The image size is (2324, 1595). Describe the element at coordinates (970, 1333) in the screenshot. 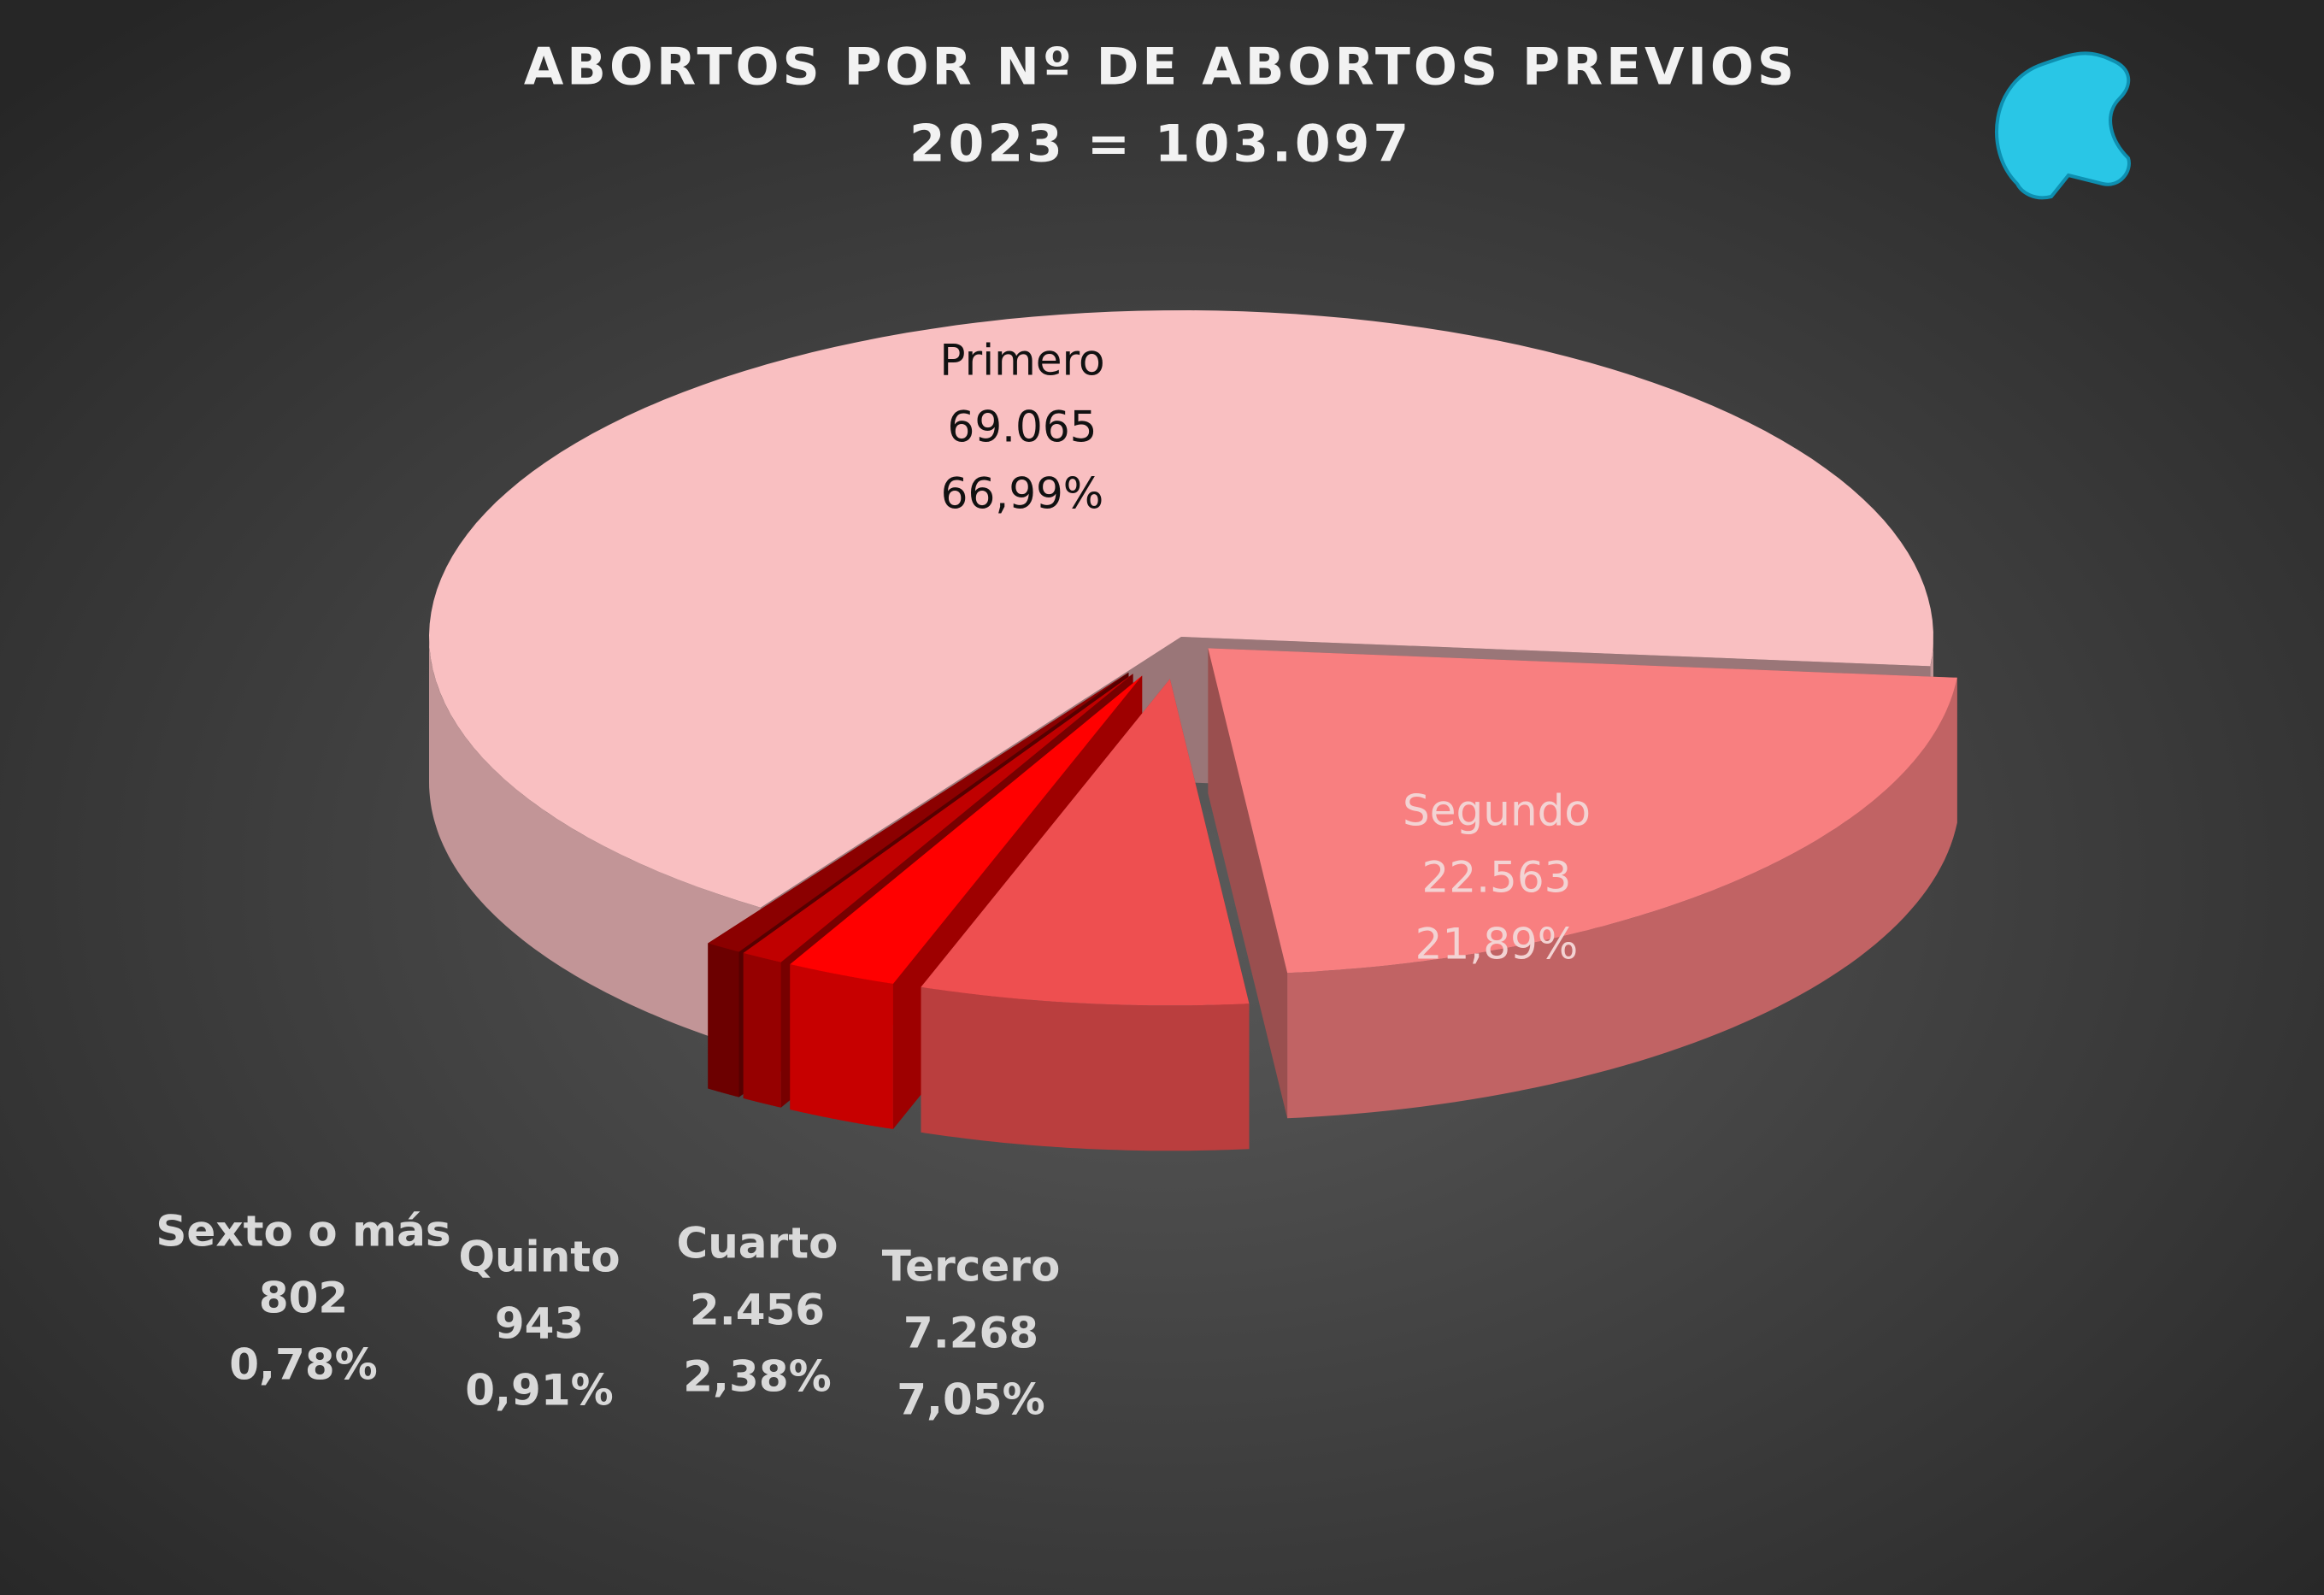

I see `value-label: 7.268` at that location.